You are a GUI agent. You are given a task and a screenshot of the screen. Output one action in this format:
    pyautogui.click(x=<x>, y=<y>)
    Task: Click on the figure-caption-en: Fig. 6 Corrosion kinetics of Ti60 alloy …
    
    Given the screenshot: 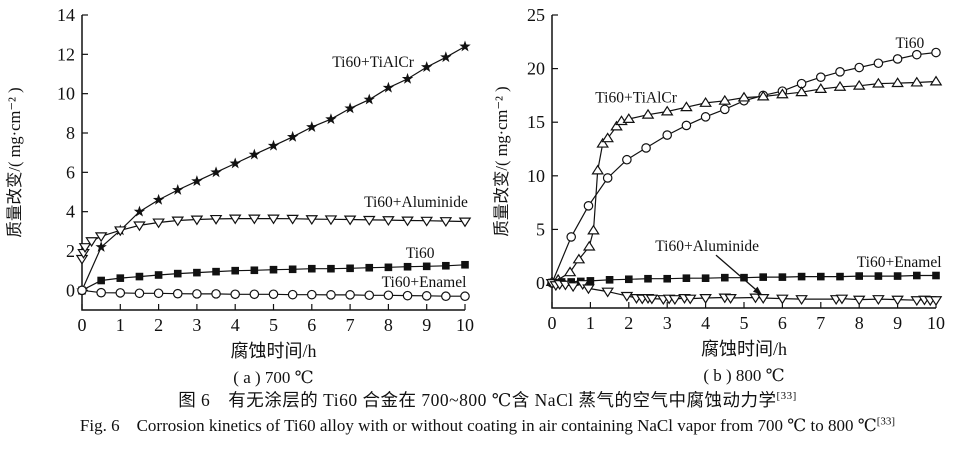 What is the action you would take?
    pyautogui.click(x=487, y=425)
    